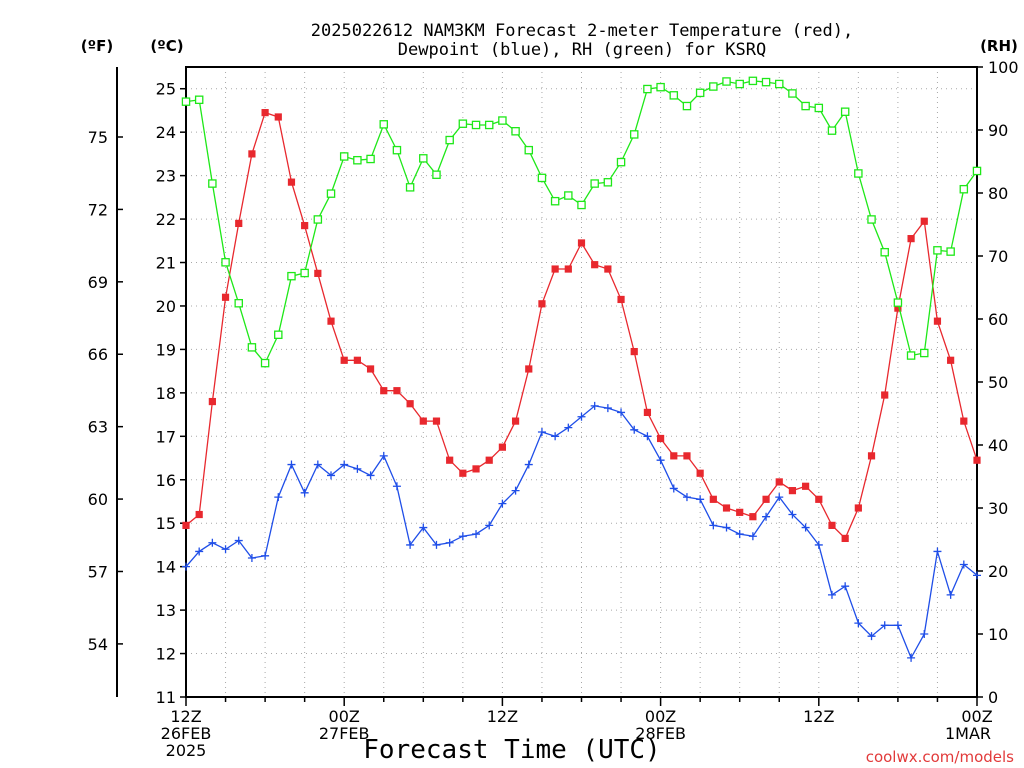 This screenshot has height=768, width=1024. Describe the element at coordinates (998, 319) in the screenshot. I see `rh-tick-label: 60` at that location.